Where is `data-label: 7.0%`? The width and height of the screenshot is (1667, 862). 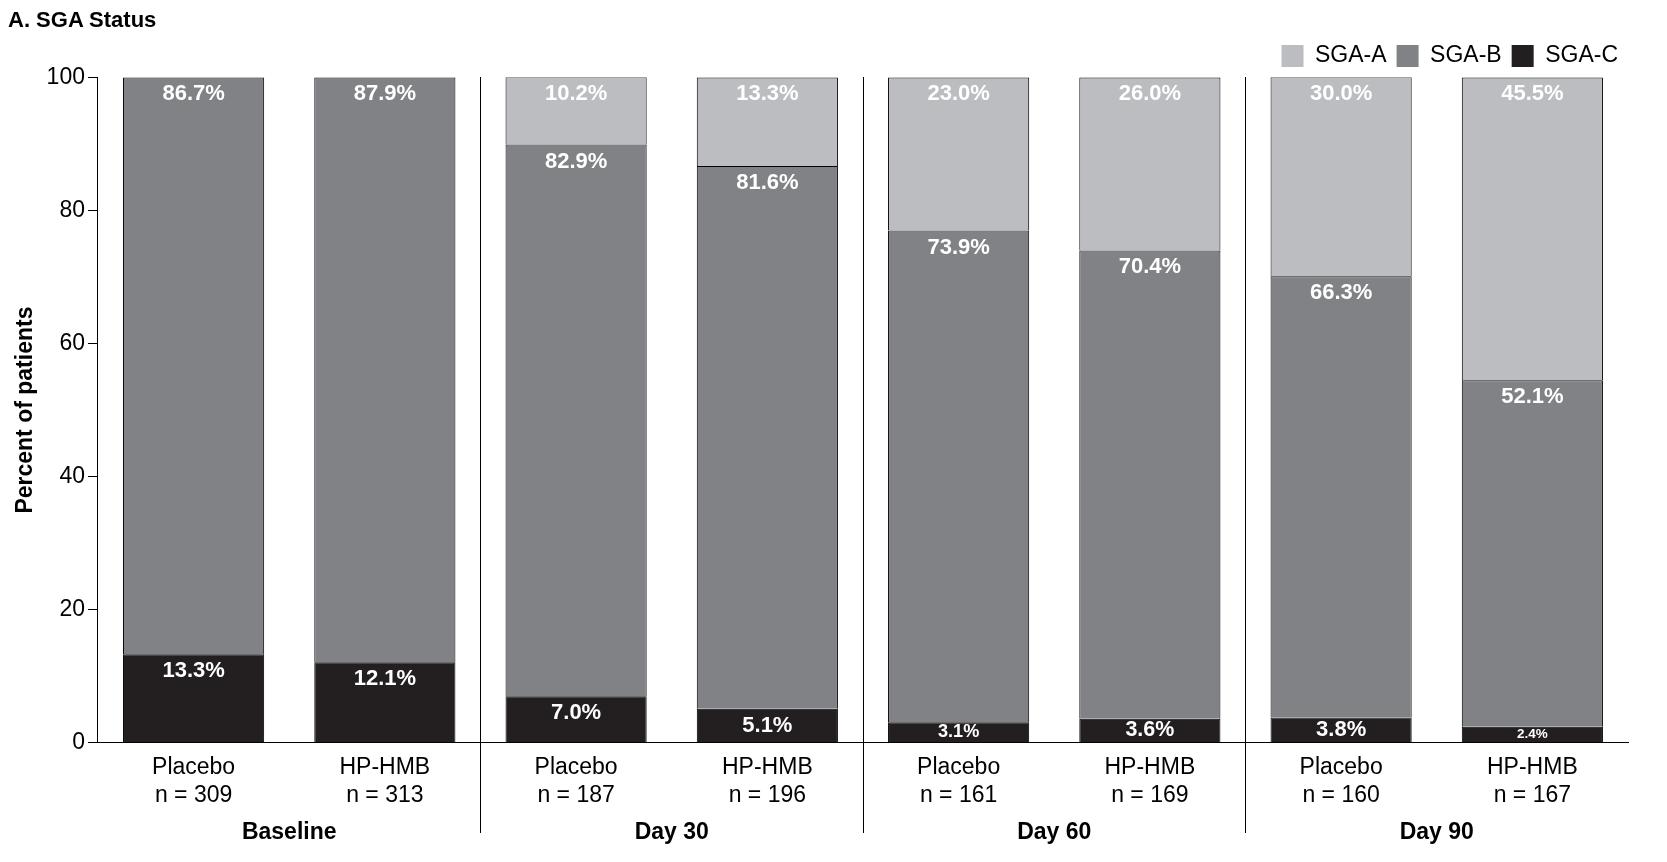 data-label: 7.0% is located at coordinates (576, 712).